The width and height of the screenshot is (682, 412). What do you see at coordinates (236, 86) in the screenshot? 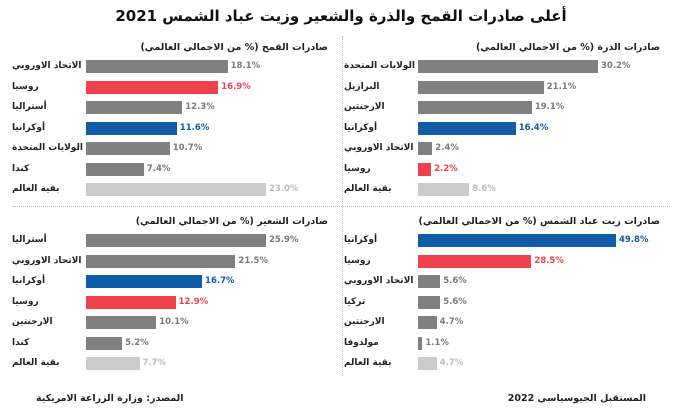
I see `value-label: 16.9%` at bounding box center [236, 86].